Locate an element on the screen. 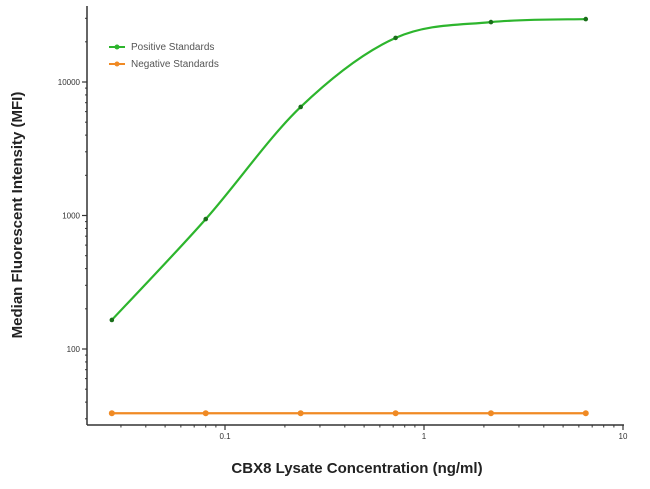 Image resolution: width=650 pixels, height=489 pixels. x-axis: 0.1 1 10 is located at coordinates (357, 432).